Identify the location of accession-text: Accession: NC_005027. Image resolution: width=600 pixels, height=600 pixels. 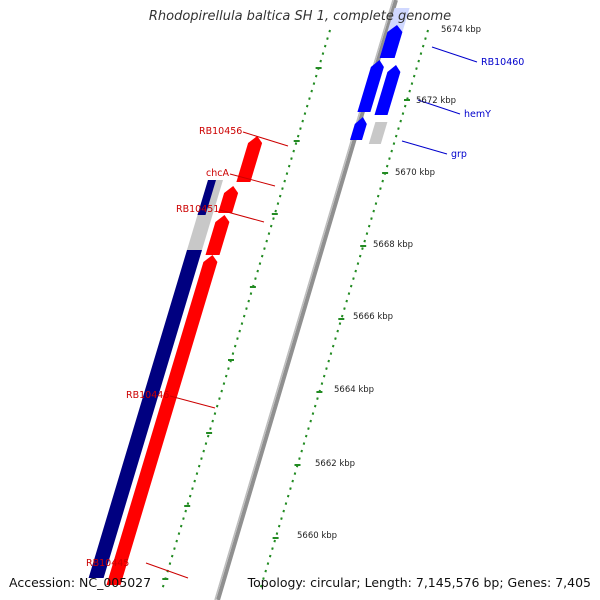
(80, 582).